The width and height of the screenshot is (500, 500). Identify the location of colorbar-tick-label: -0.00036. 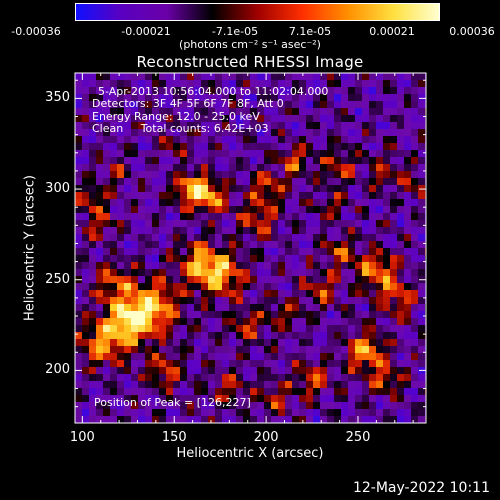
(36, 31).